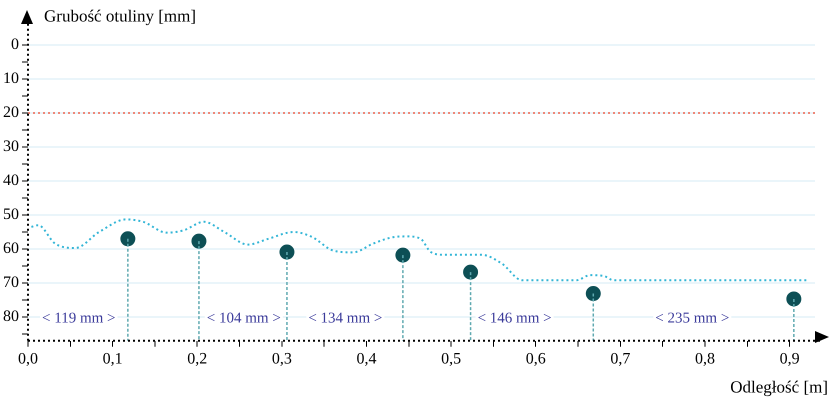 This screenshot has width=833, height=402. I want to click on y-tick-label: 10, so click(11, 79).